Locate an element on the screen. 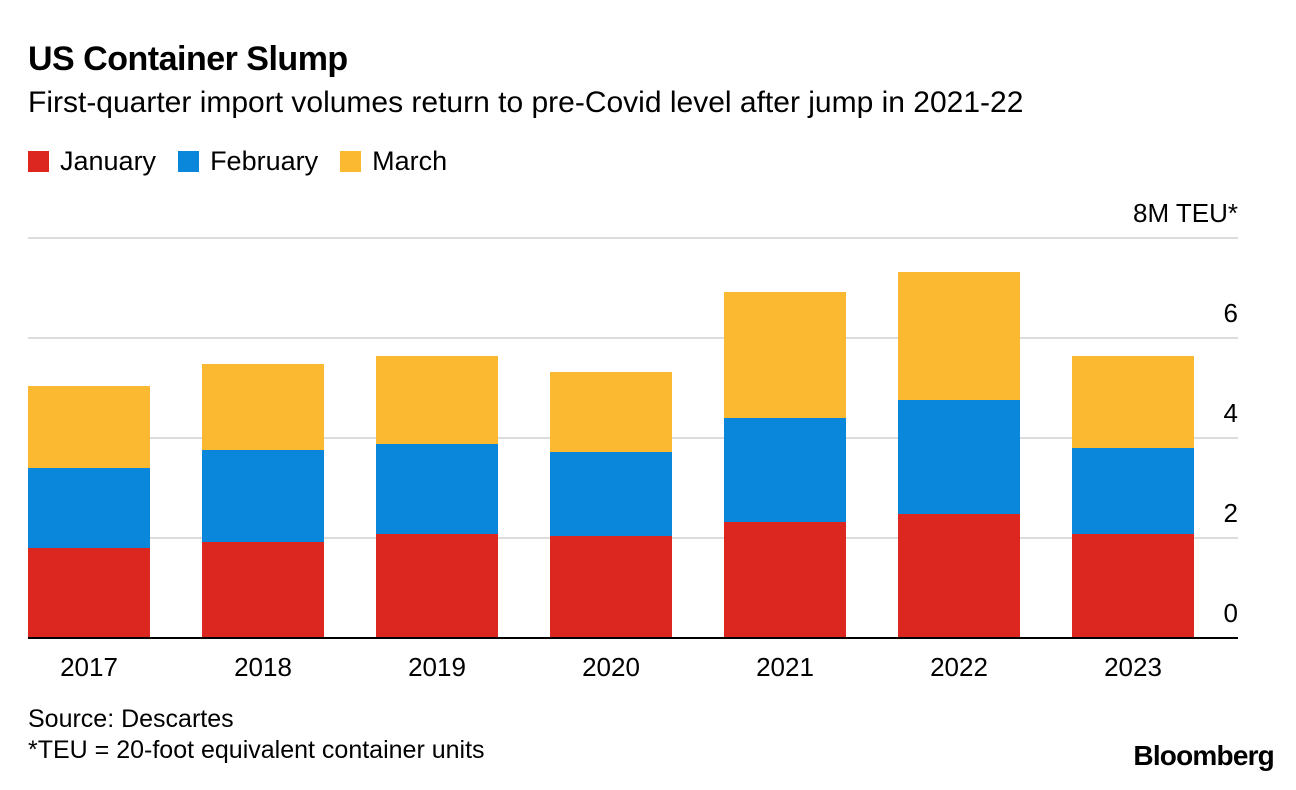  source-note: Source: Descartes is located at coordinates (131, 719).